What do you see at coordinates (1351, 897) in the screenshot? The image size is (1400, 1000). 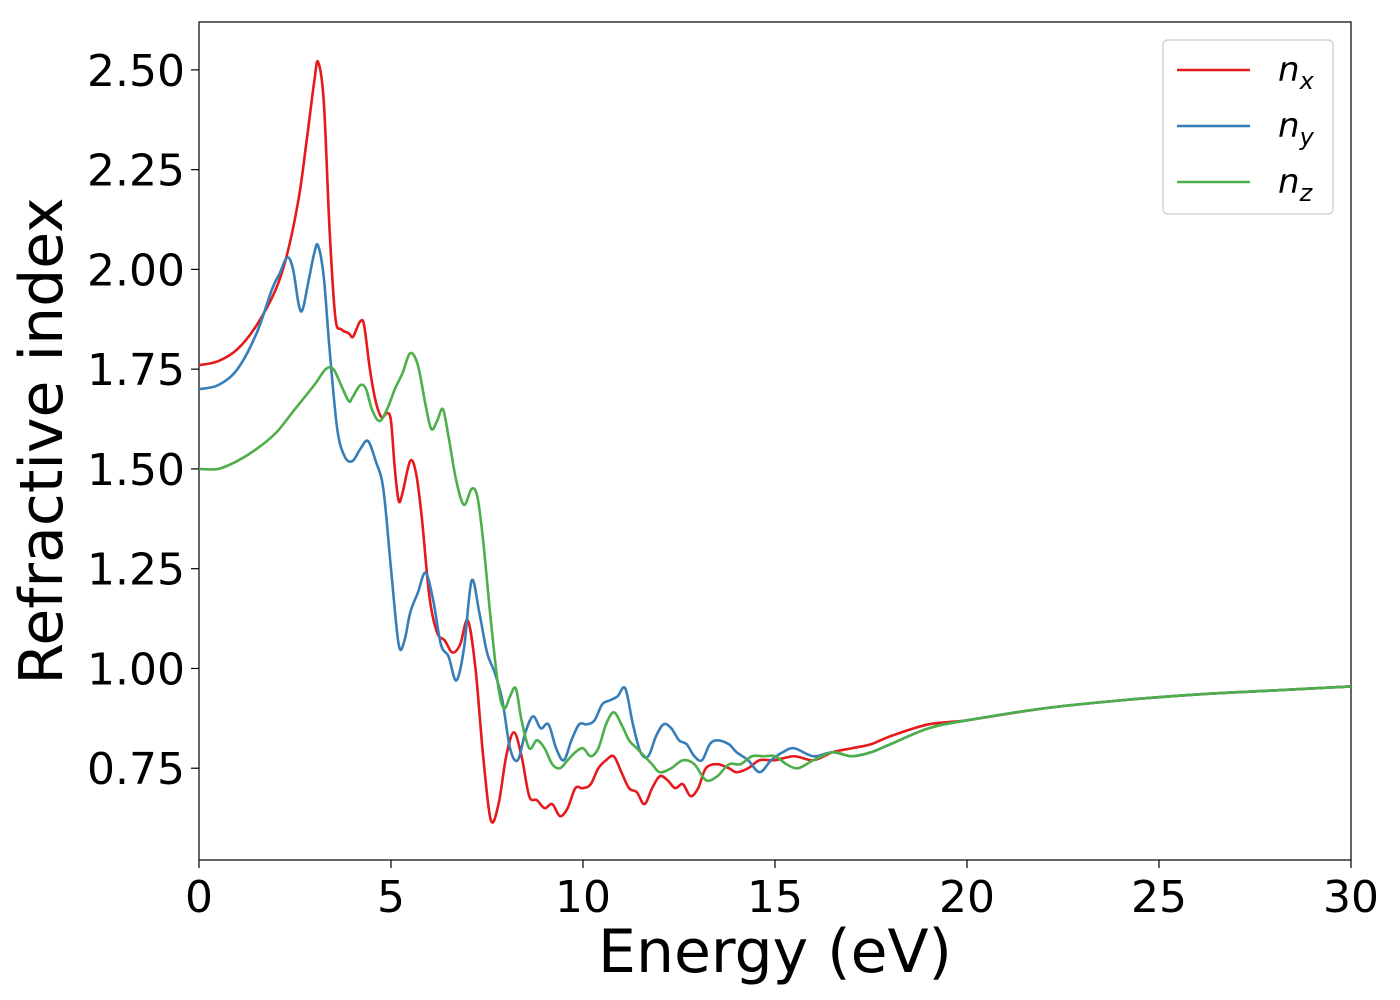 I see `x-tick-label: 30` at bounding box center [1351, 897].